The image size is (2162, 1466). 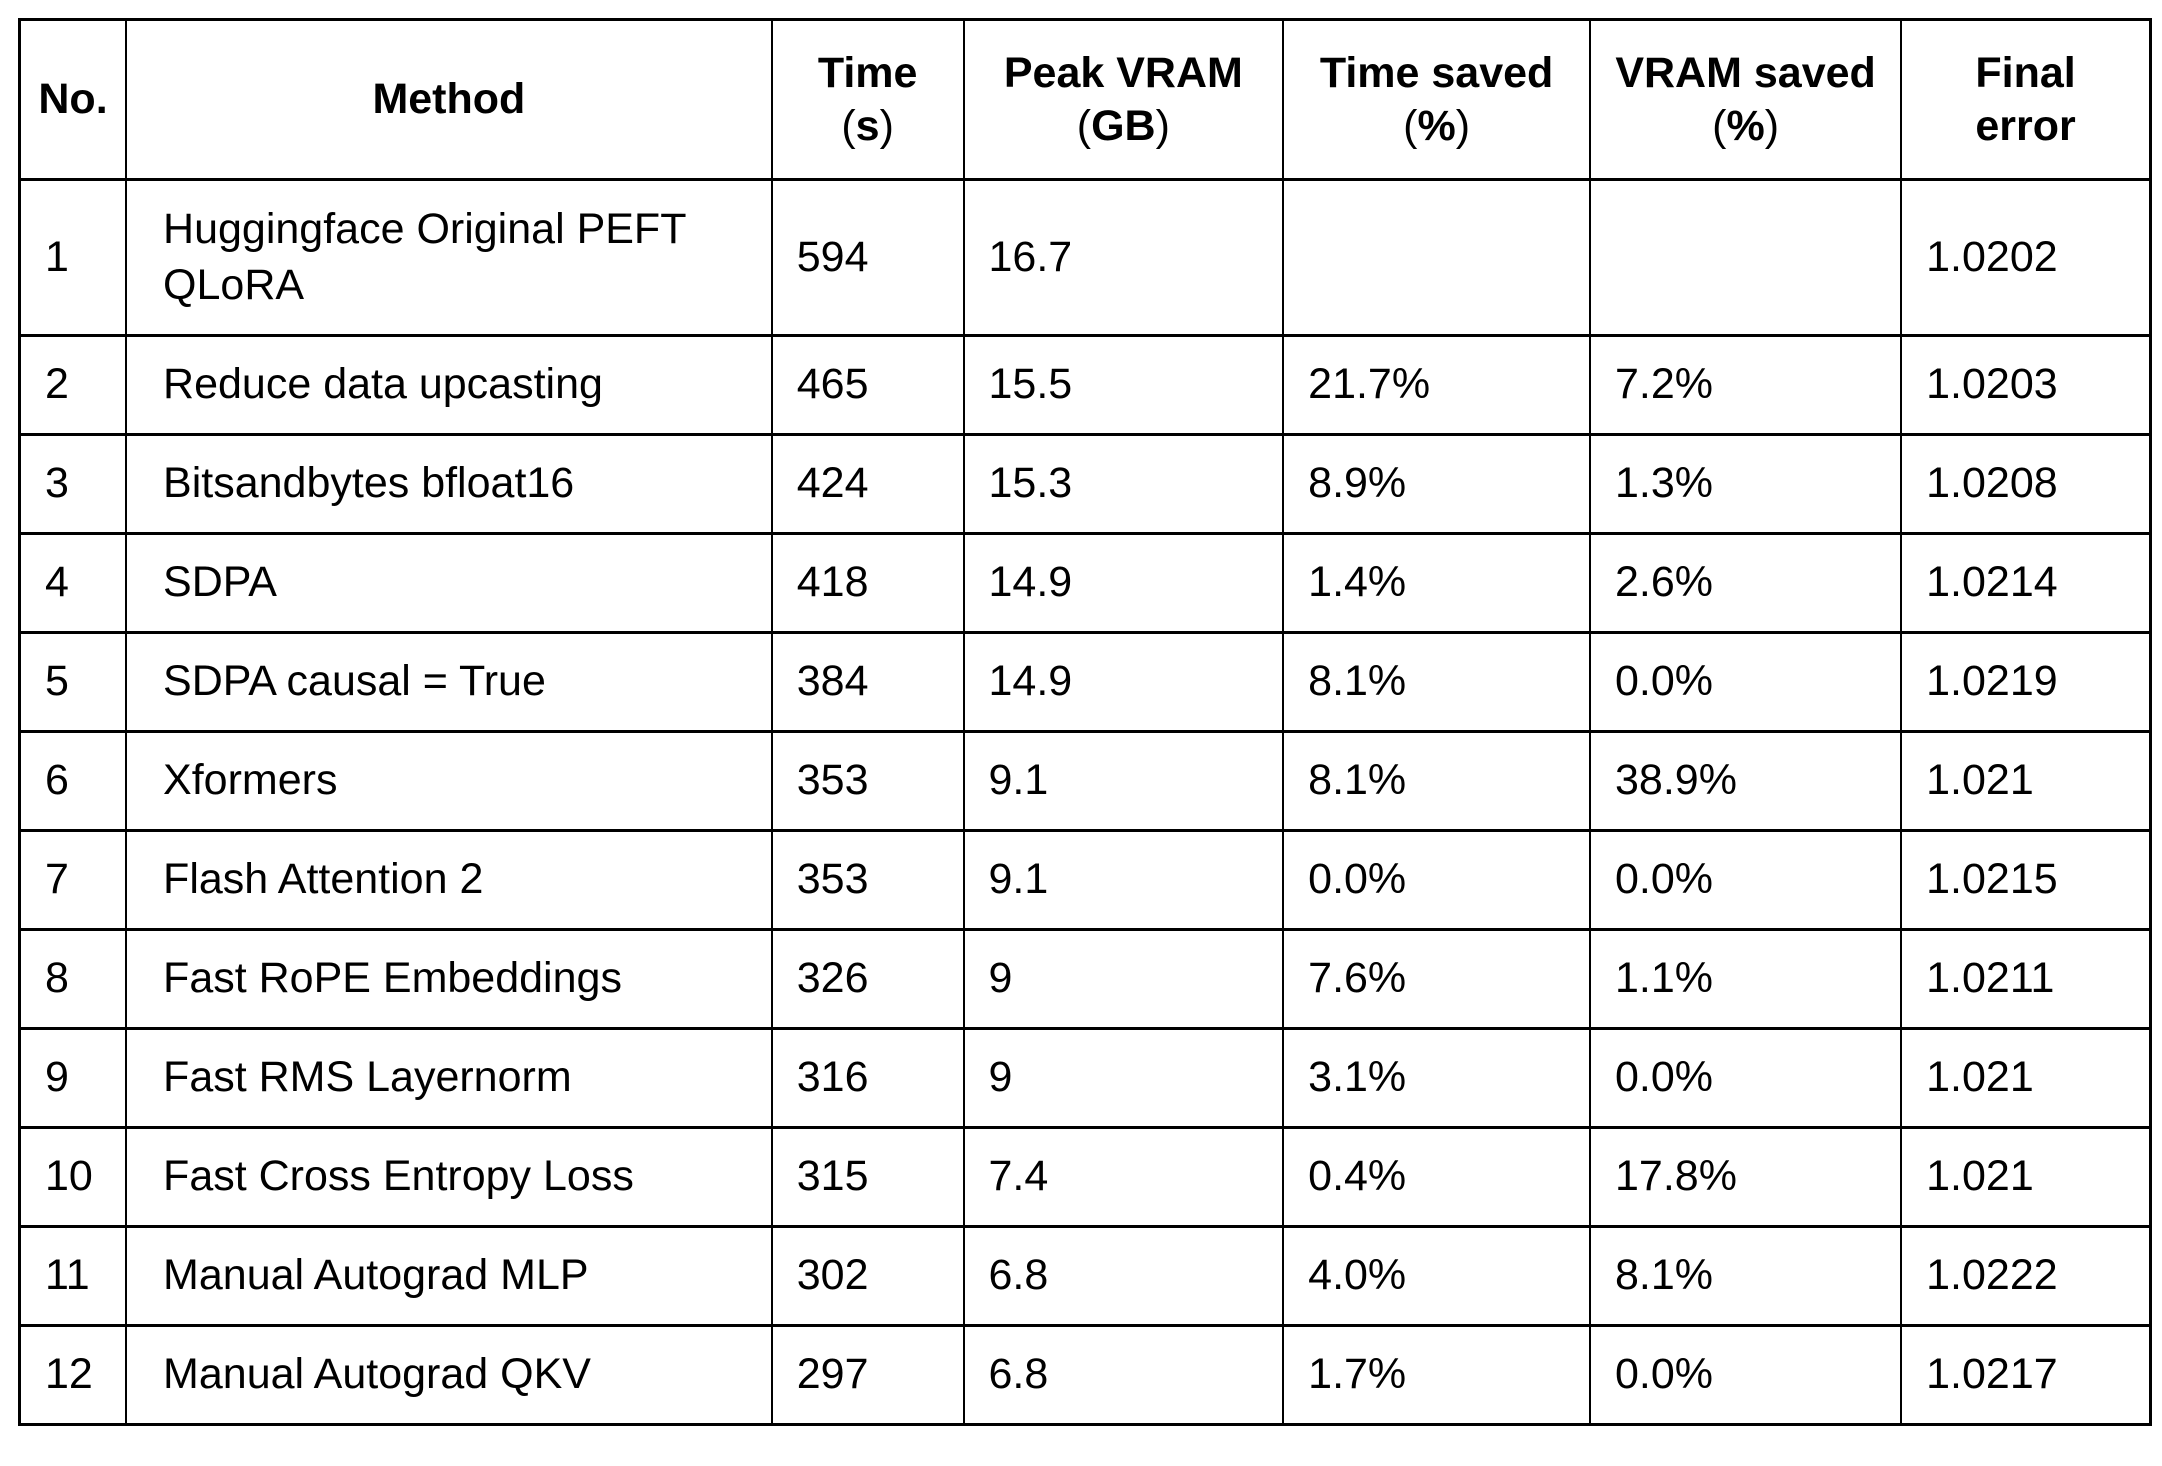 I want to click on cell-time: 353, so click(x=867, y=780).